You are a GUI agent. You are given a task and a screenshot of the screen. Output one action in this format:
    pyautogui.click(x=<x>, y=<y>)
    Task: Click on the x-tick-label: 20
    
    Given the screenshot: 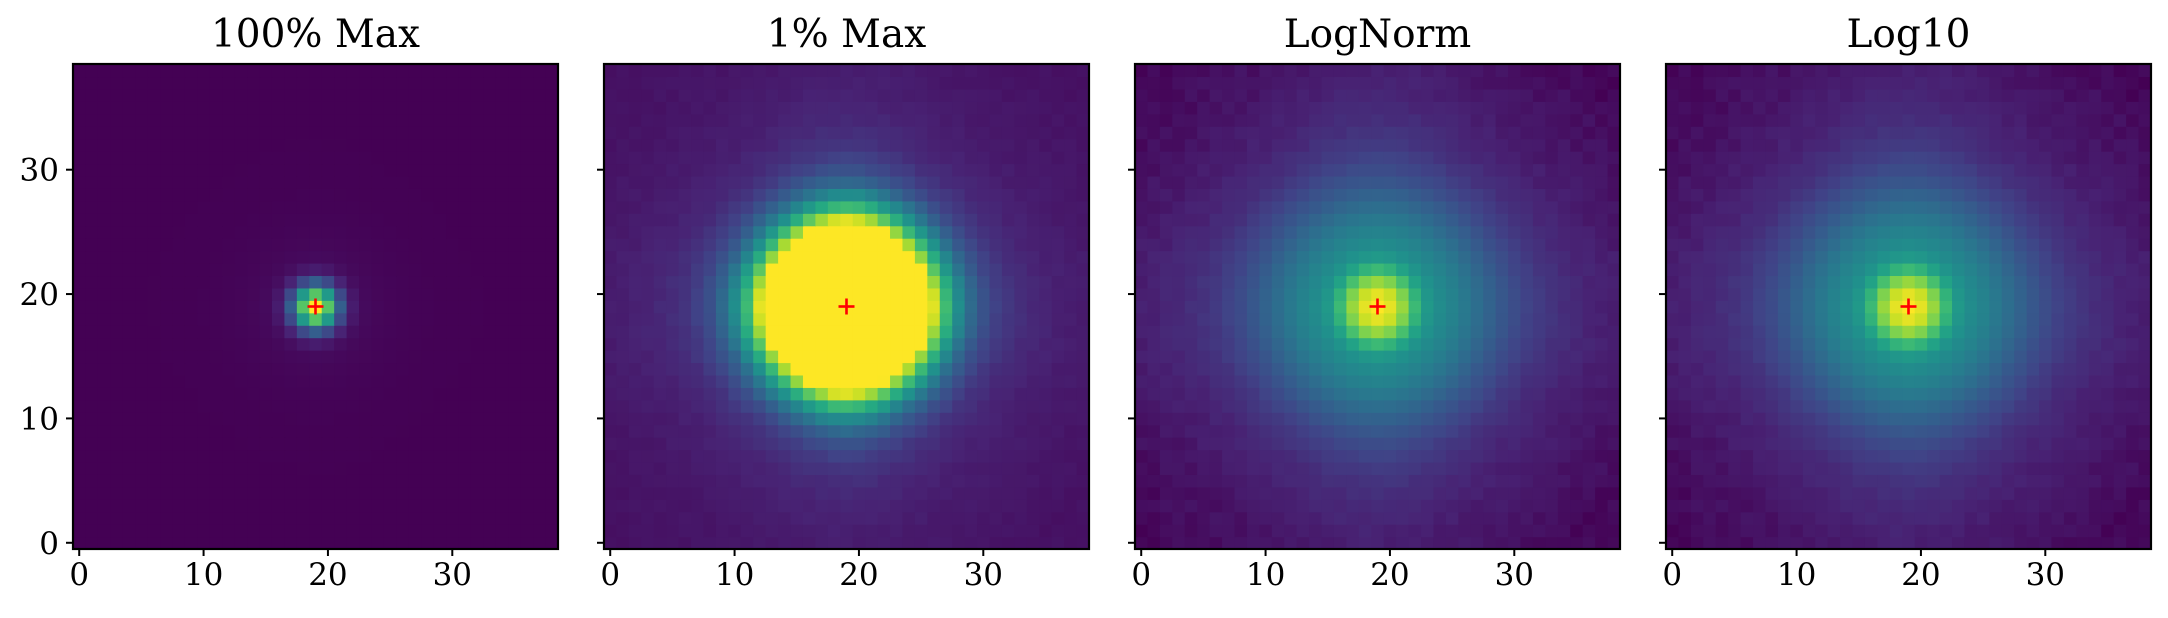 What is the action you would take?
    pyautogui.click(x=1389, y=575)
    